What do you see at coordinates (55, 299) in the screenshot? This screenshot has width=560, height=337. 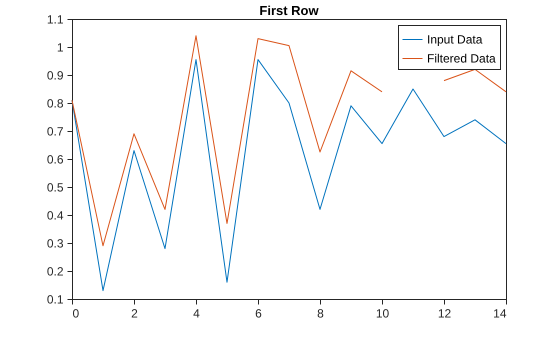 I see `y-tick-label: 0.1` at bounding box center [55, 299].